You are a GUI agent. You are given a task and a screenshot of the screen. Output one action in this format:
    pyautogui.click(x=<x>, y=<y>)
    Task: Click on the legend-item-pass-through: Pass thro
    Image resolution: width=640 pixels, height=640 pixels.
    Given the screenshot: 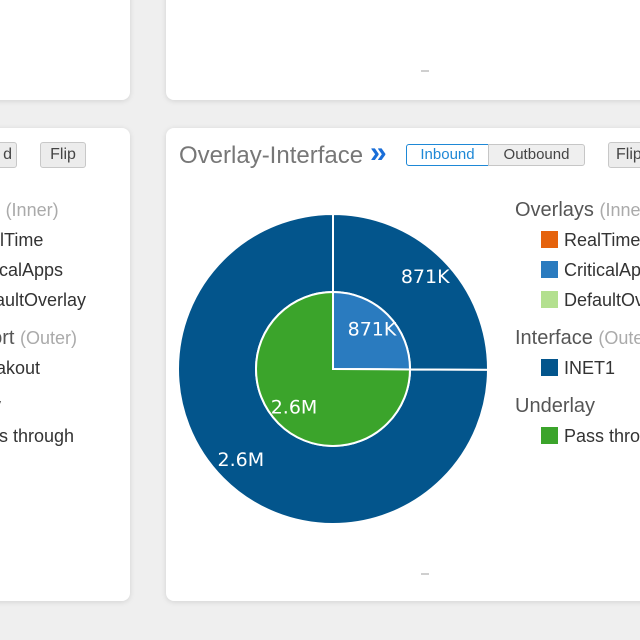 What is the action you would take?
    pyautogui.click(x=577, y=436)
    